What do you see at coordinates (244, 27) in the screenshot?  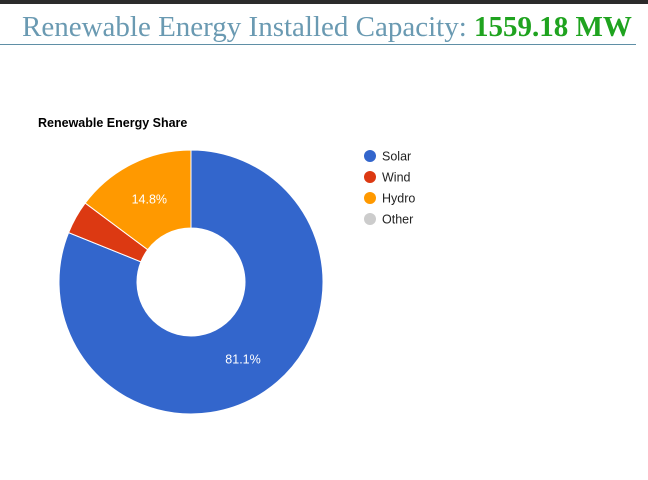 I see `capacity-label: Renewable Energy Installed Capacity:` at bounding box center [244, 27].